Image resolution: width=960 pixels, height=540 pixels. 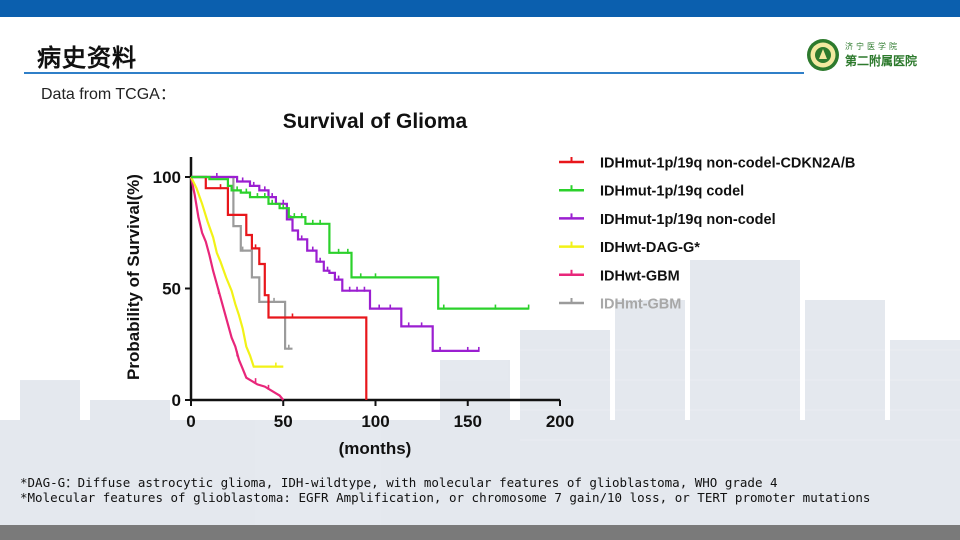 What do you see at coordinates (727, 164) in the screenshot?
I see `legend-label: IDHmut-1p/19q non-codel-CDKN2A/B` at bounding box center [727, 164].